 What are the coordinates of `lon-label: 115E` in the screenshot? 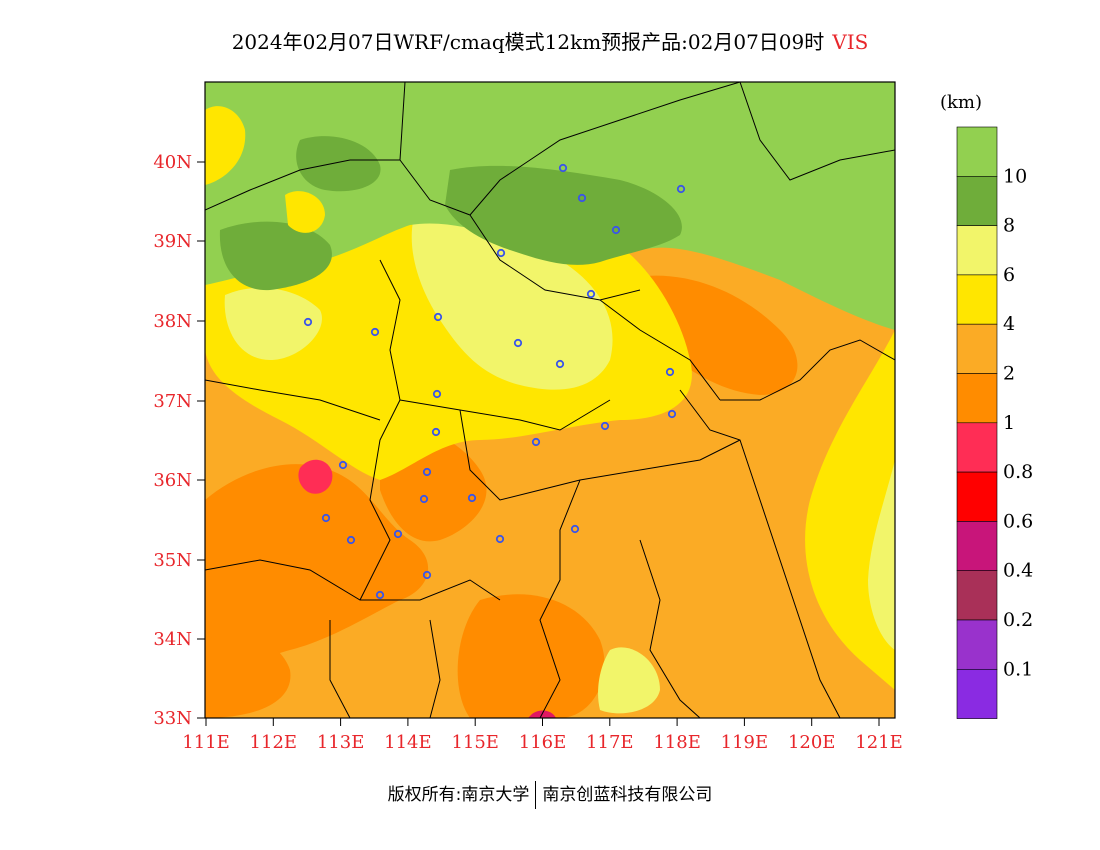 It's located at (475, 742).